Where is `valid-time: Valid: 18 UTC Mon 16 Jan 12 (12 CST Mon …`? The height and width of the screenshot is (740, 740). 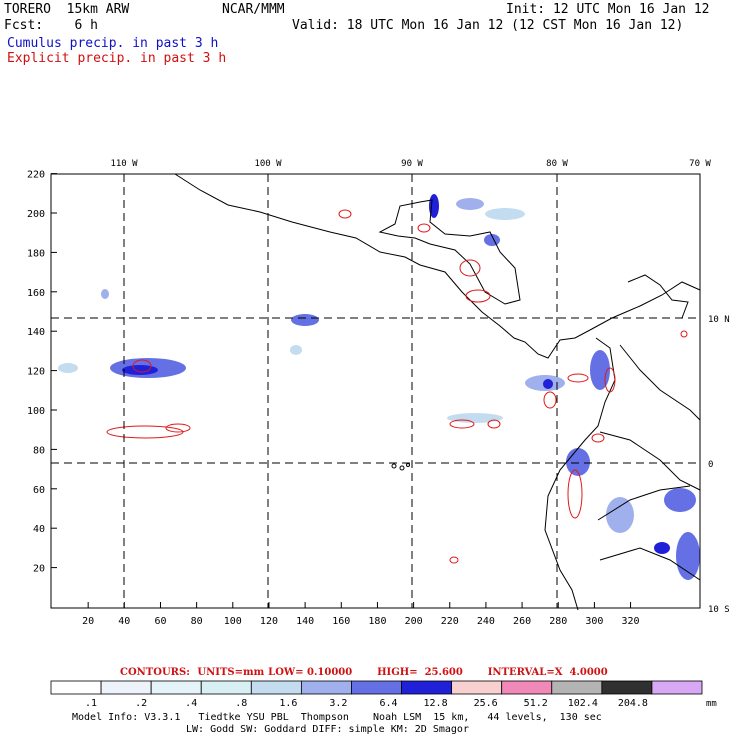 valid-time: Valid: 18 UTC Mon 16 Jan 12 (12 CST Mon … is located at coordinates (488, 25).